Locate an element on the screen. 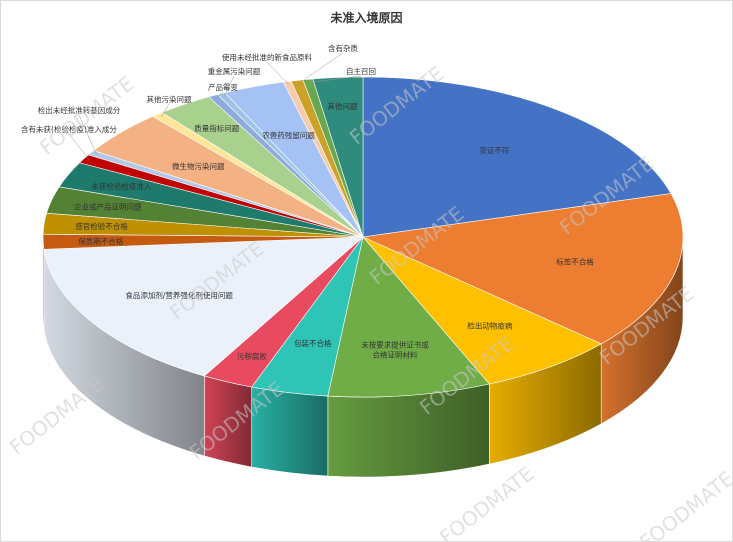 This screenshot has height=542, width=733. slice-label-7: 保质期不合格 is located at coordinates (100, 241).